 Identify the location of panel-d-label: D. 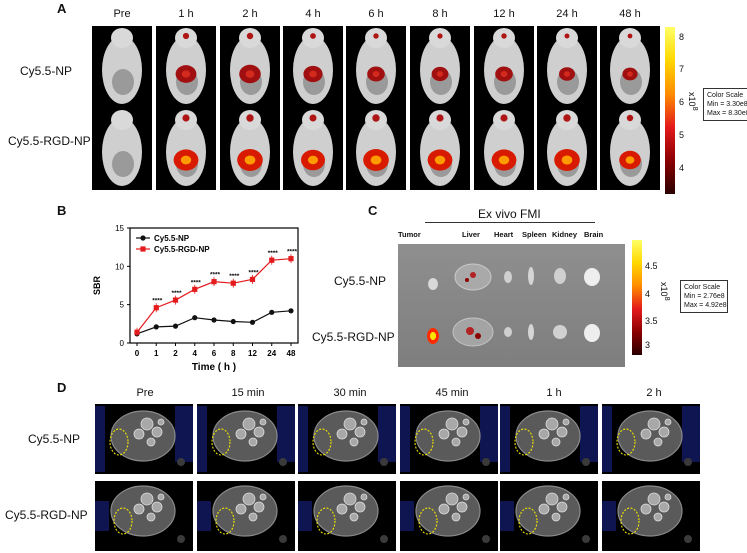
(62, 387).